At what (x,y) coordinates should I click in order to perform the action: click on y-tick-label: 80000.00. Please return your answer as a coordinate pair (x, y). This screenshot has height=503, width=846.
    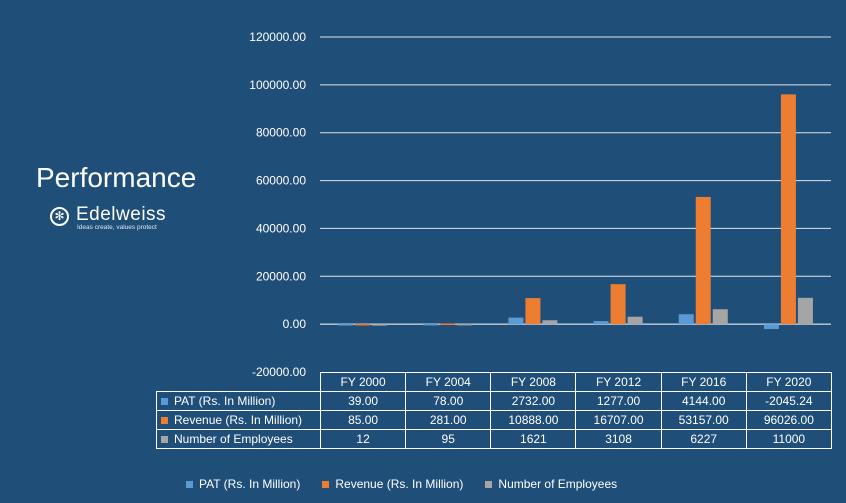
    Looking at the image, I should click on (281, 133).